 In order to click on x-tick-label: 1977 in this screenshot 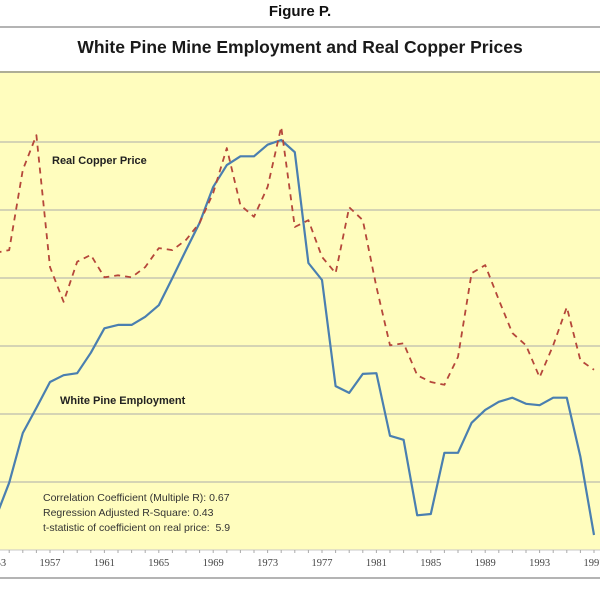, I will do `click(322, 563)`.